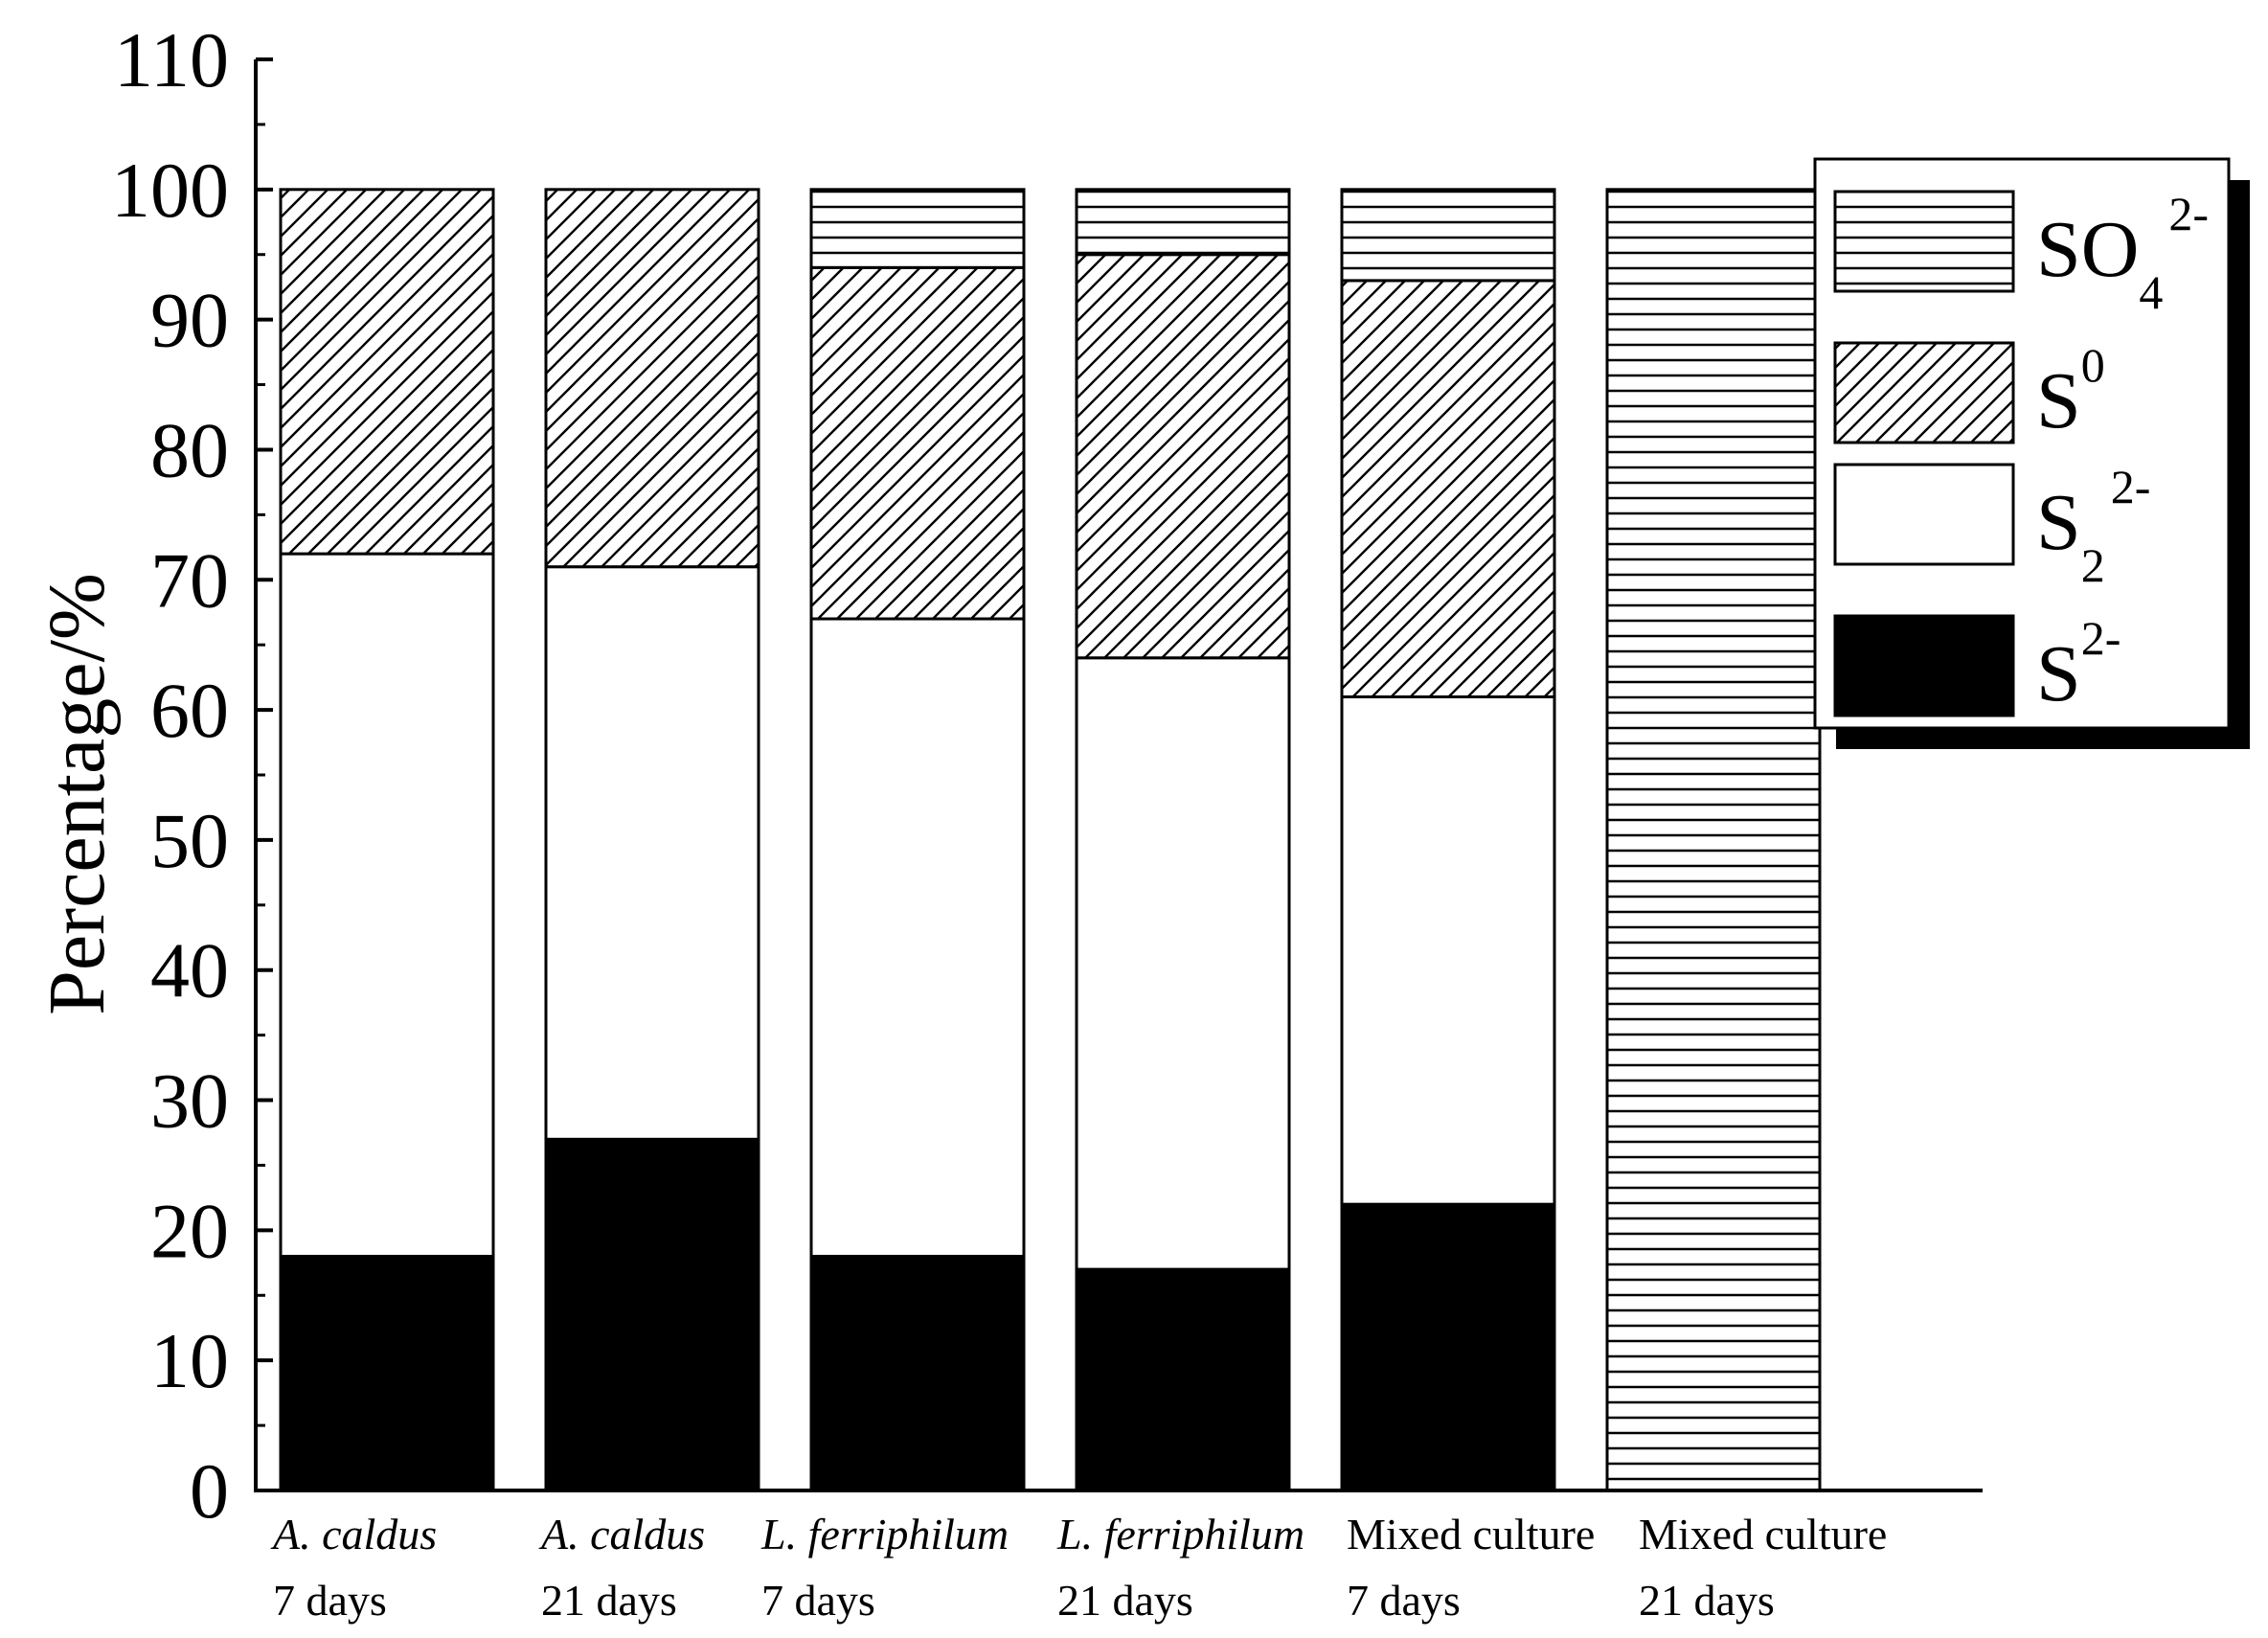 The image size is (2268, 1638). I want to click on legend-swatch-s2, so click(1924, 665).